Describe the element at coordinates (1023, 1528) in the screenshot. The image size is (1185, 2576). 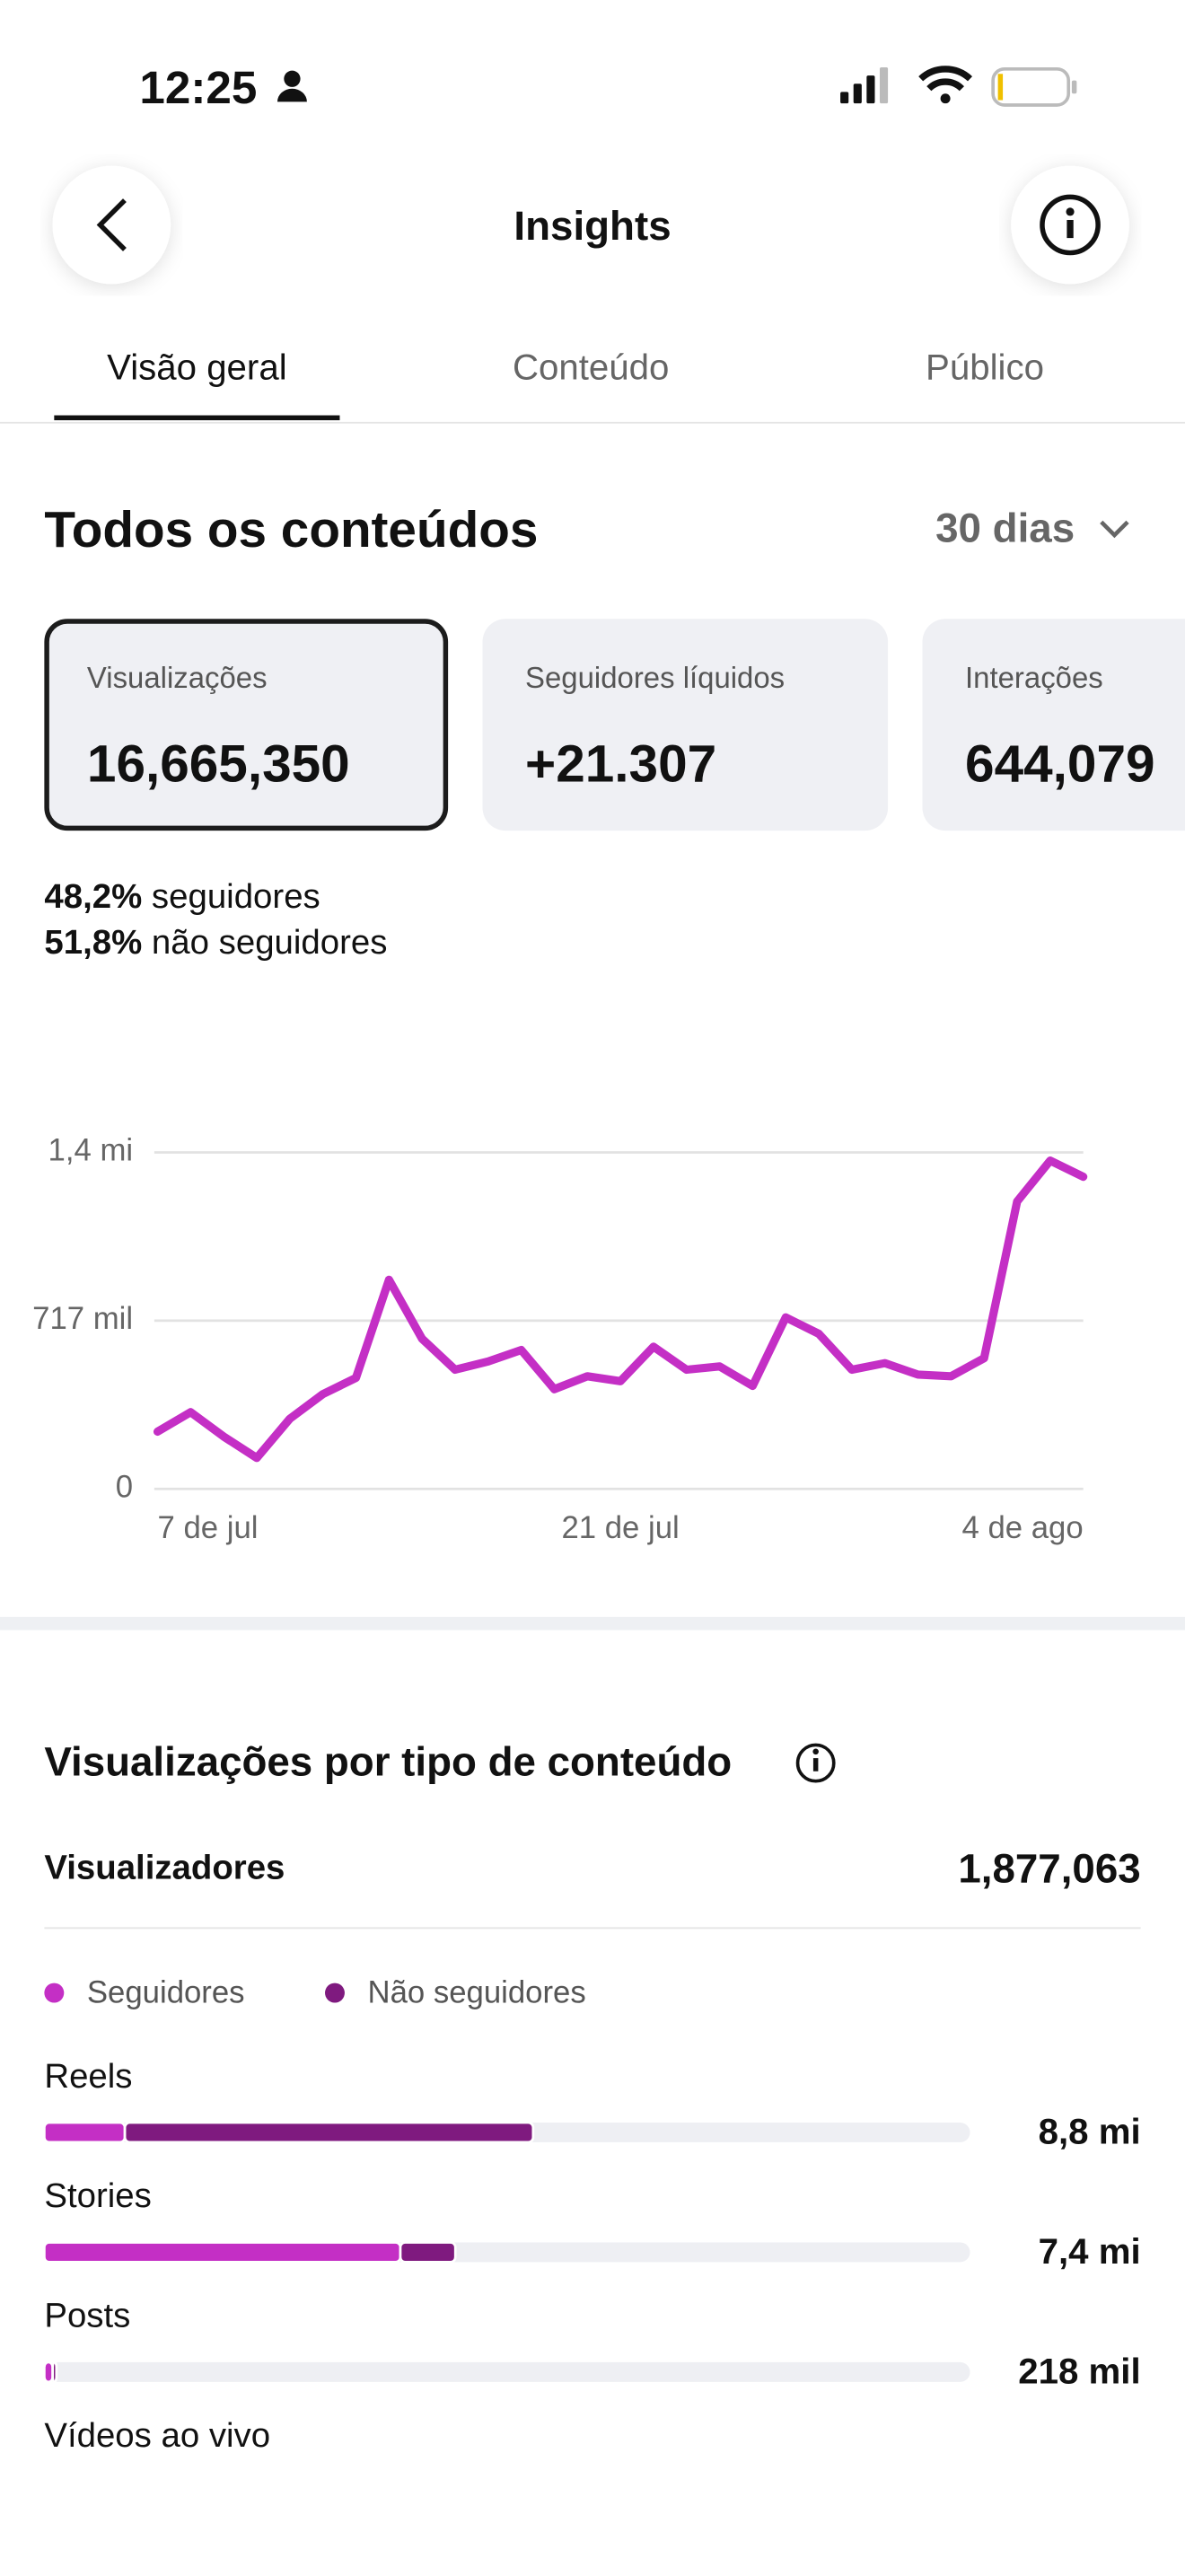
I see `x-tick-label: 4 de ago` at that location.